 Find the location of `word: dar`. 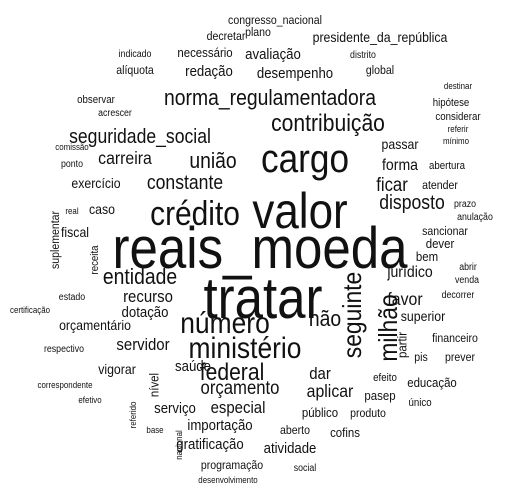

word: dar is located at coordinates (320, 374).